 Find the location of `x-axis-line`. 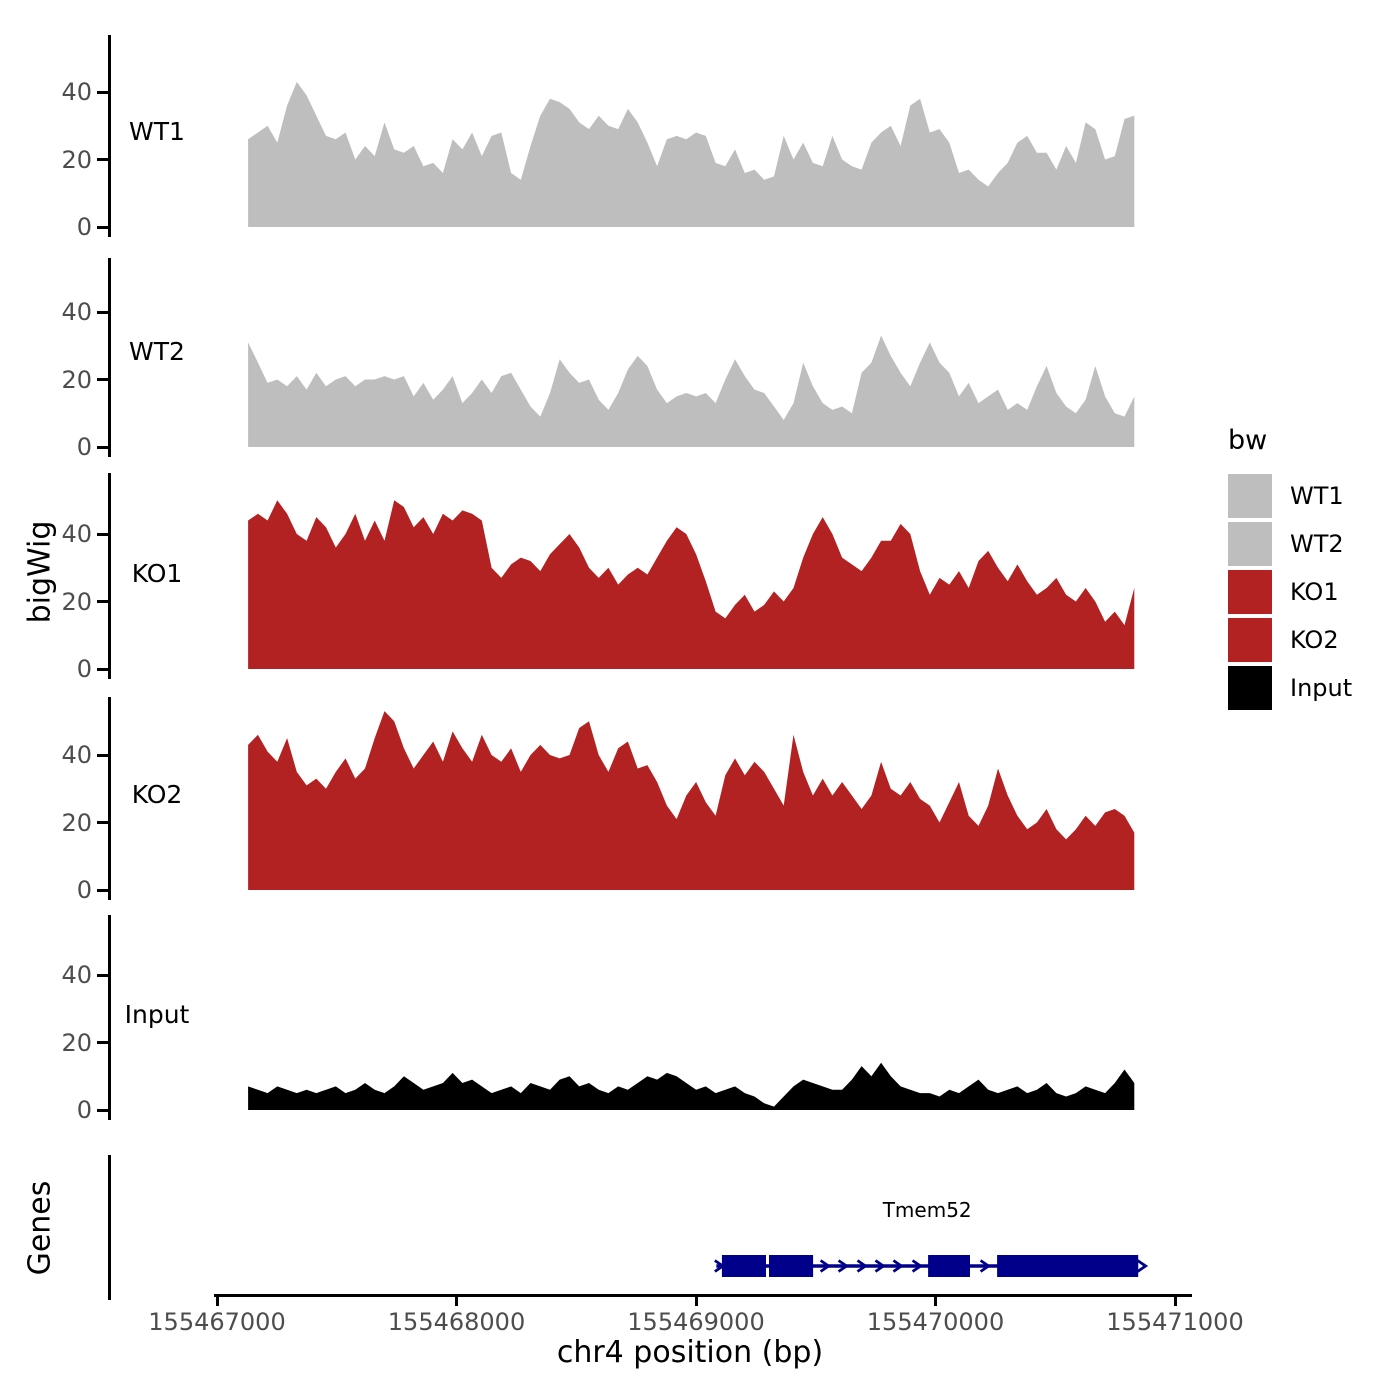

x-axis-line is located at coordinates (703, 1295).